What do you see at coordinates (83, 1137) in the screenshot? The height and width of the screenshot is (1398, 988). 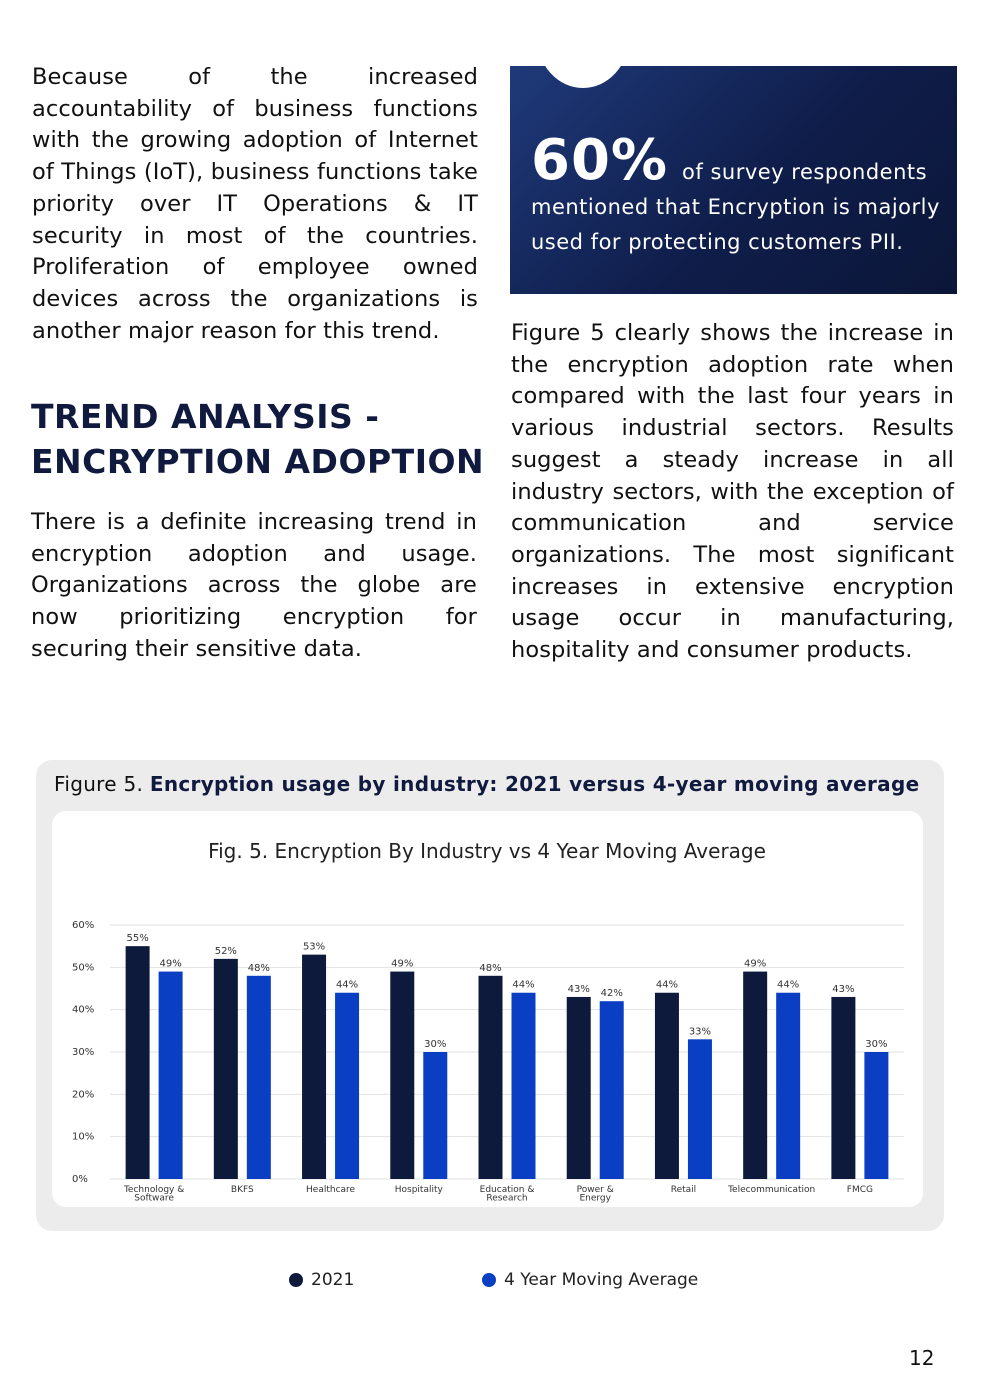 I see `y-tick-label: 10%` at bounding box center [83, 1137].